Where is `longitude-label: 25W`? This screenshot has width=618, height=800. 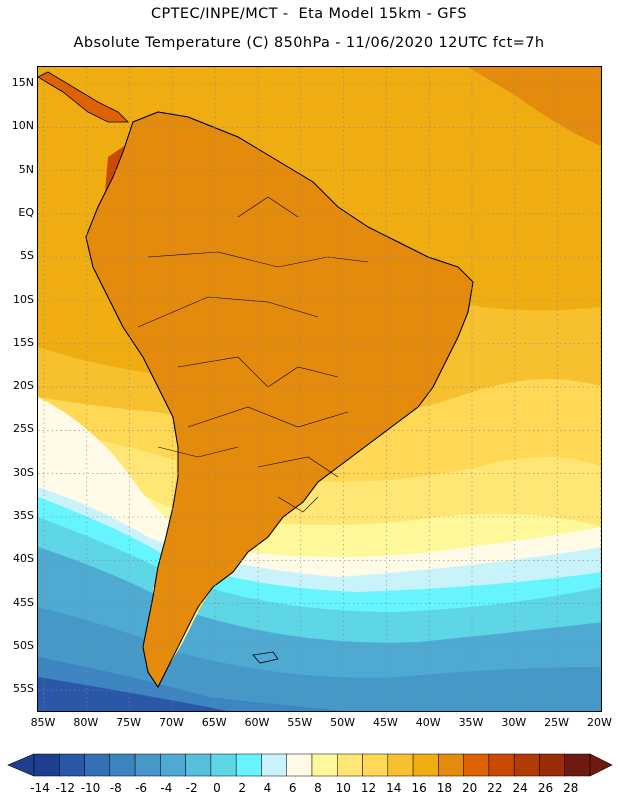
longitude-label: 25W is located at coordinates (557, 722).